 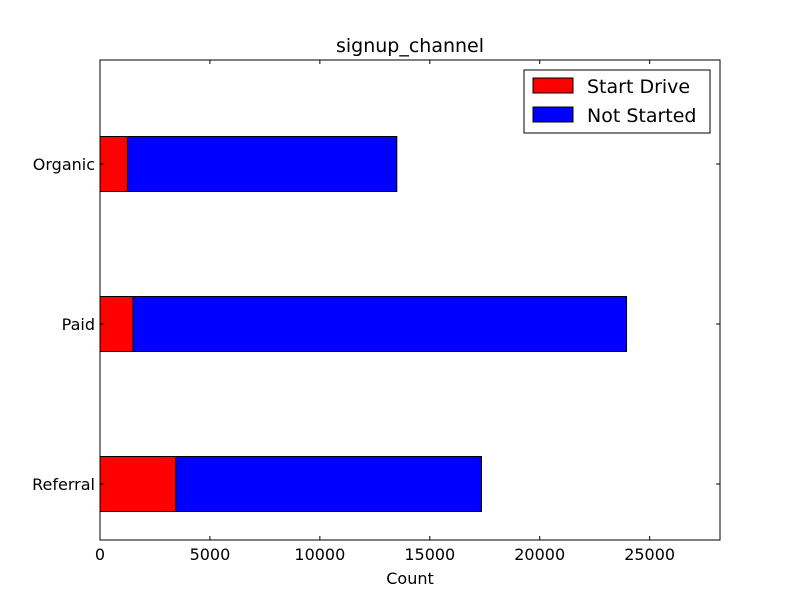 What do you see at coordinates (380, 324) in the screenshot?
I see `bar-paid-not-started` at bounding box center [380, 324].